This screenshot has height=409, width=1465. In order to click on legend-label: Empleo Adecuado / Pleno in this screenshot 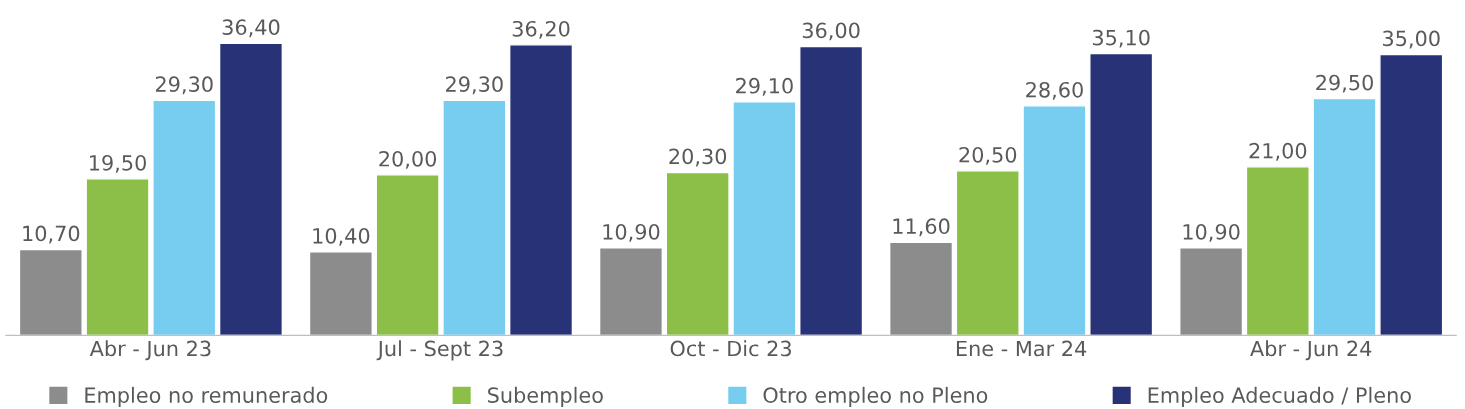, I will do `click(1279, 397)`.